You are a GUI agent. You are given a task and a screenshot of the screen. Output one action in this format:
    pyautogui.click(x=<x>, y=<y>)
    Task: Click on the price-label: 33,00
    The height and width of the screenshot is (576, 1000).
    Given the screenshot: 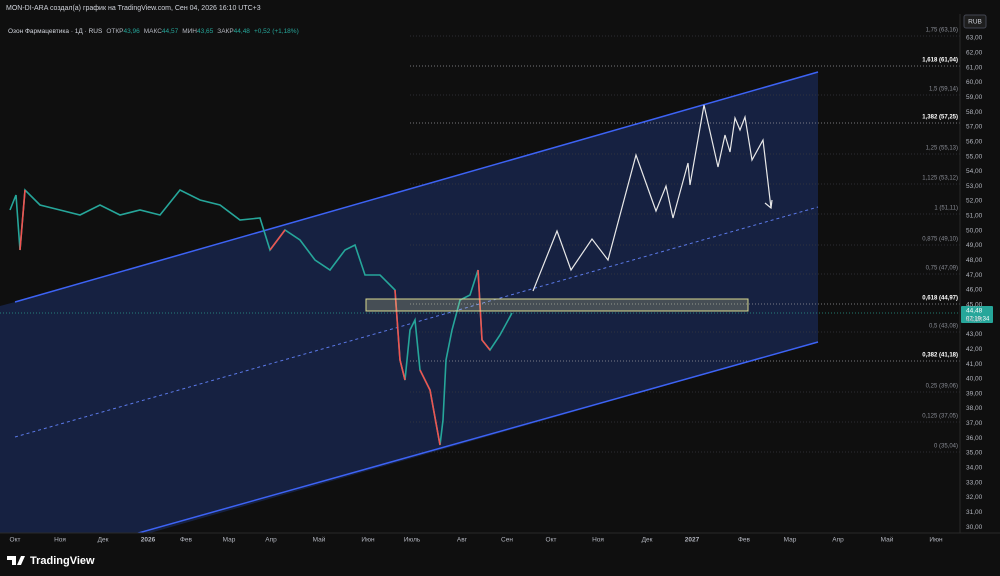 What is the action you would take?
    pyautogui.click(x=974, y=482)
    